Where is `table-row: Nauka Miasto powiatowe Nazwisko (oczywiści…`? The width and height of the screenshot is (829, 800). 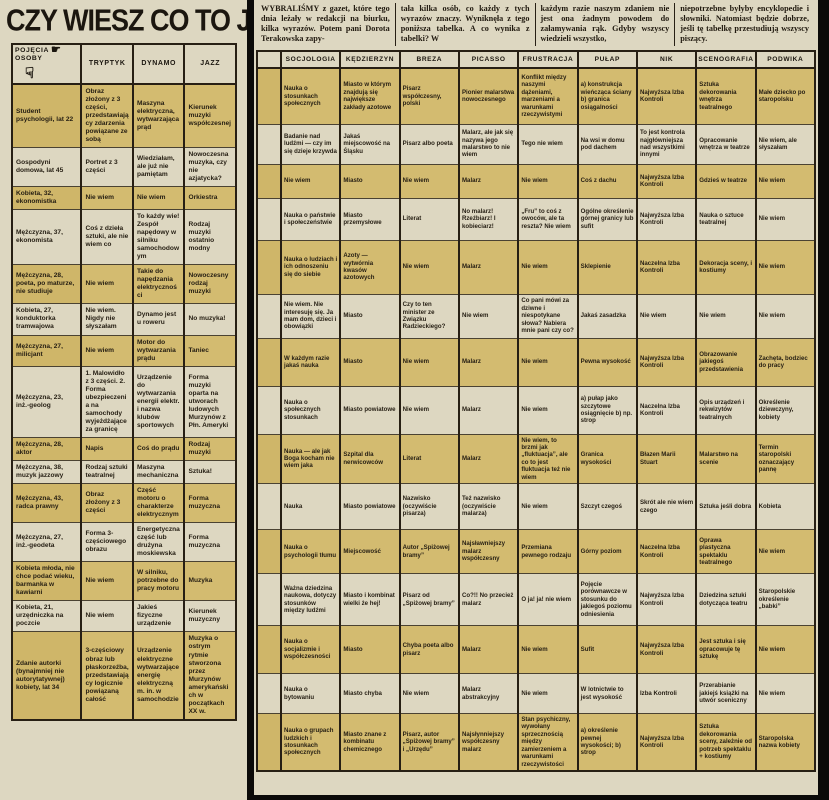
table-row: Nauka Miasto powiatowe Nazwisko (oczywiści… is located at coordinates (537, 507).